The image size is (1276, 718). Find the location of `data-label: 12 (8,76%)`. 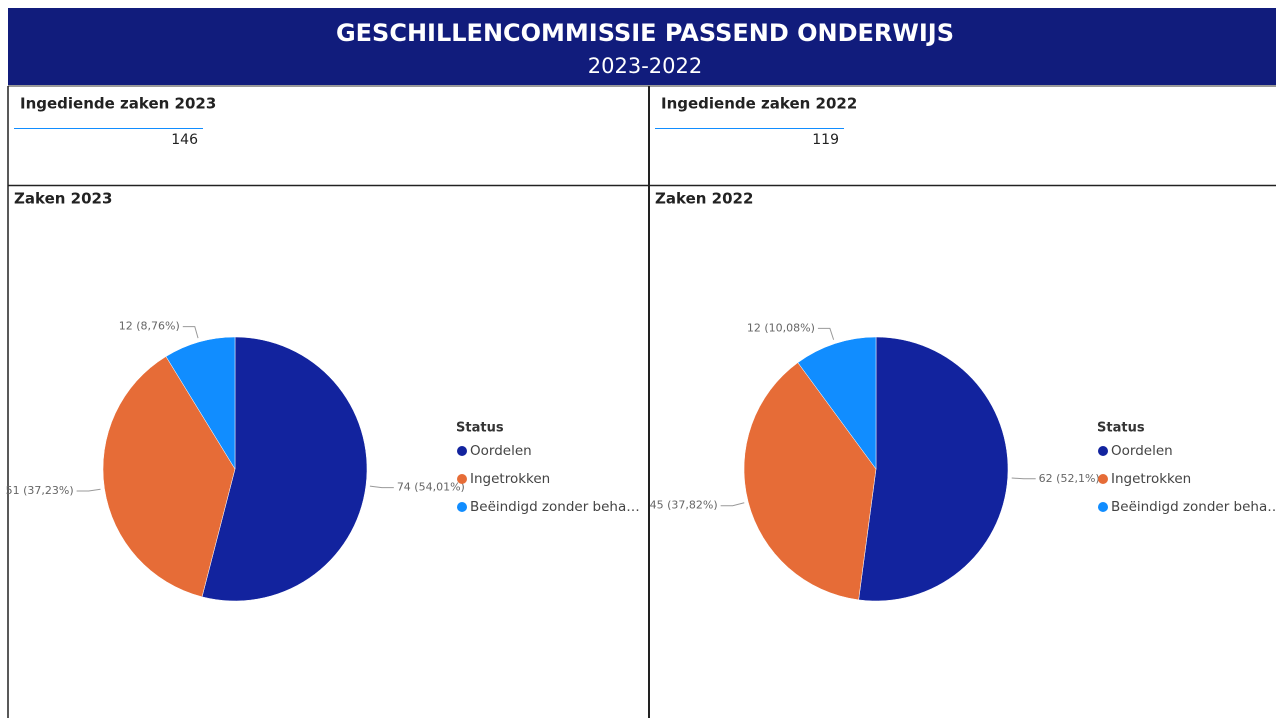

data-label: 12 (8,76%) is located at coordinates (149, 326).